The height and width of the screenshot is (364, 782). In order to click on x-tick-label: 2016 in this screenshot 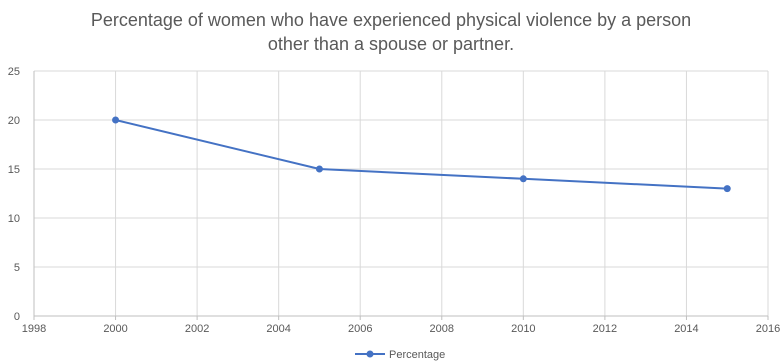, I will do `click(768, 329)`.